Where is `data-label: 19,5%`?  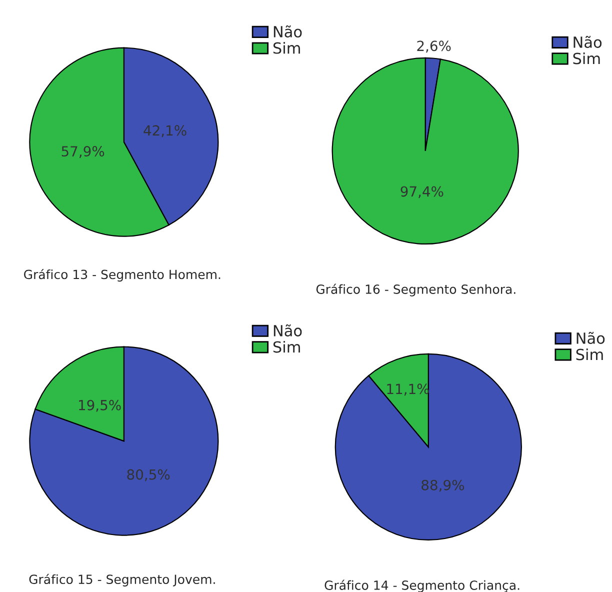
data-label: 19,5% is located at coordinates (100, 406).